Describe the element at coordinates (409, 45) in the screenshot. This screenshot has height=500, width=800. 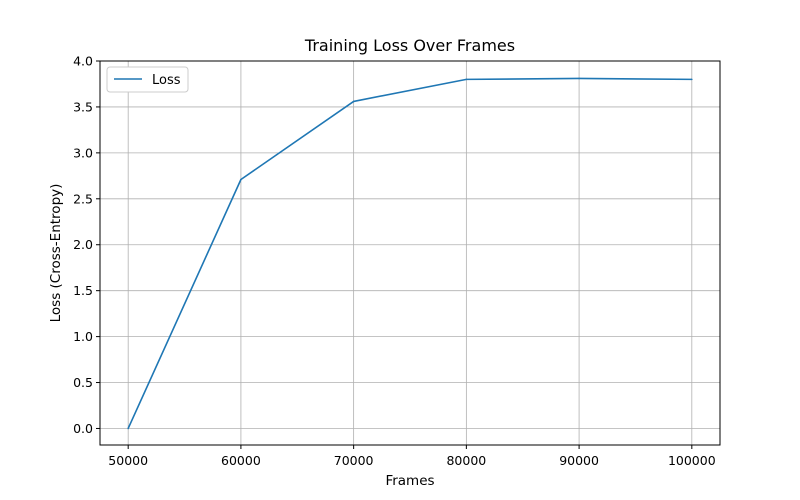
I see `chart-title: Training Loss Over Frames` at that location.